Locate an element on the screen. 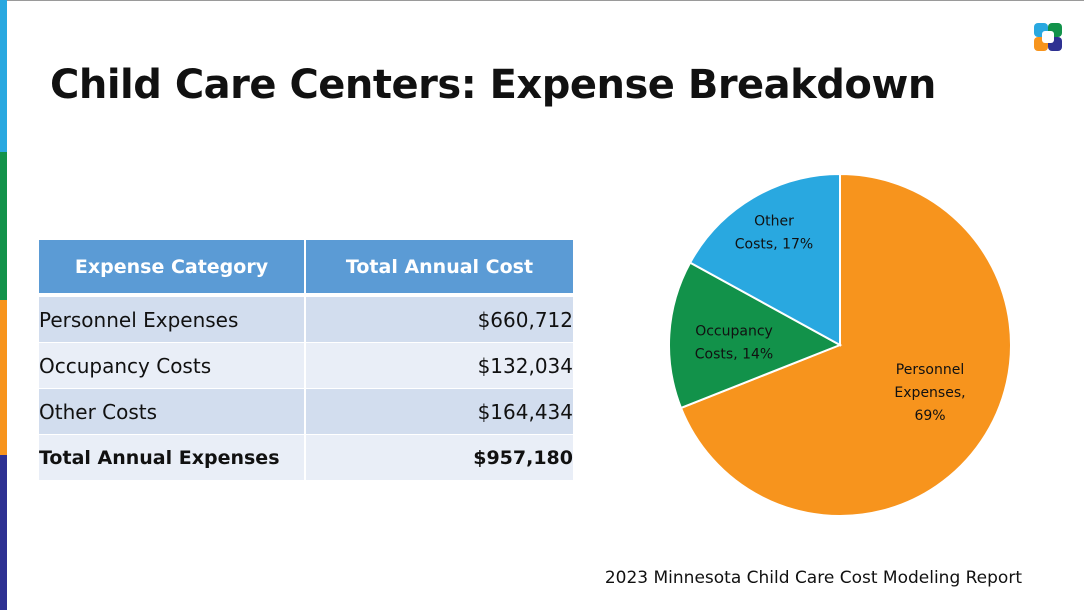 This screenshot has height=610, width=1084. table-header-row: Expense Category Total Annual Cost is located at coordinates (306, 267).